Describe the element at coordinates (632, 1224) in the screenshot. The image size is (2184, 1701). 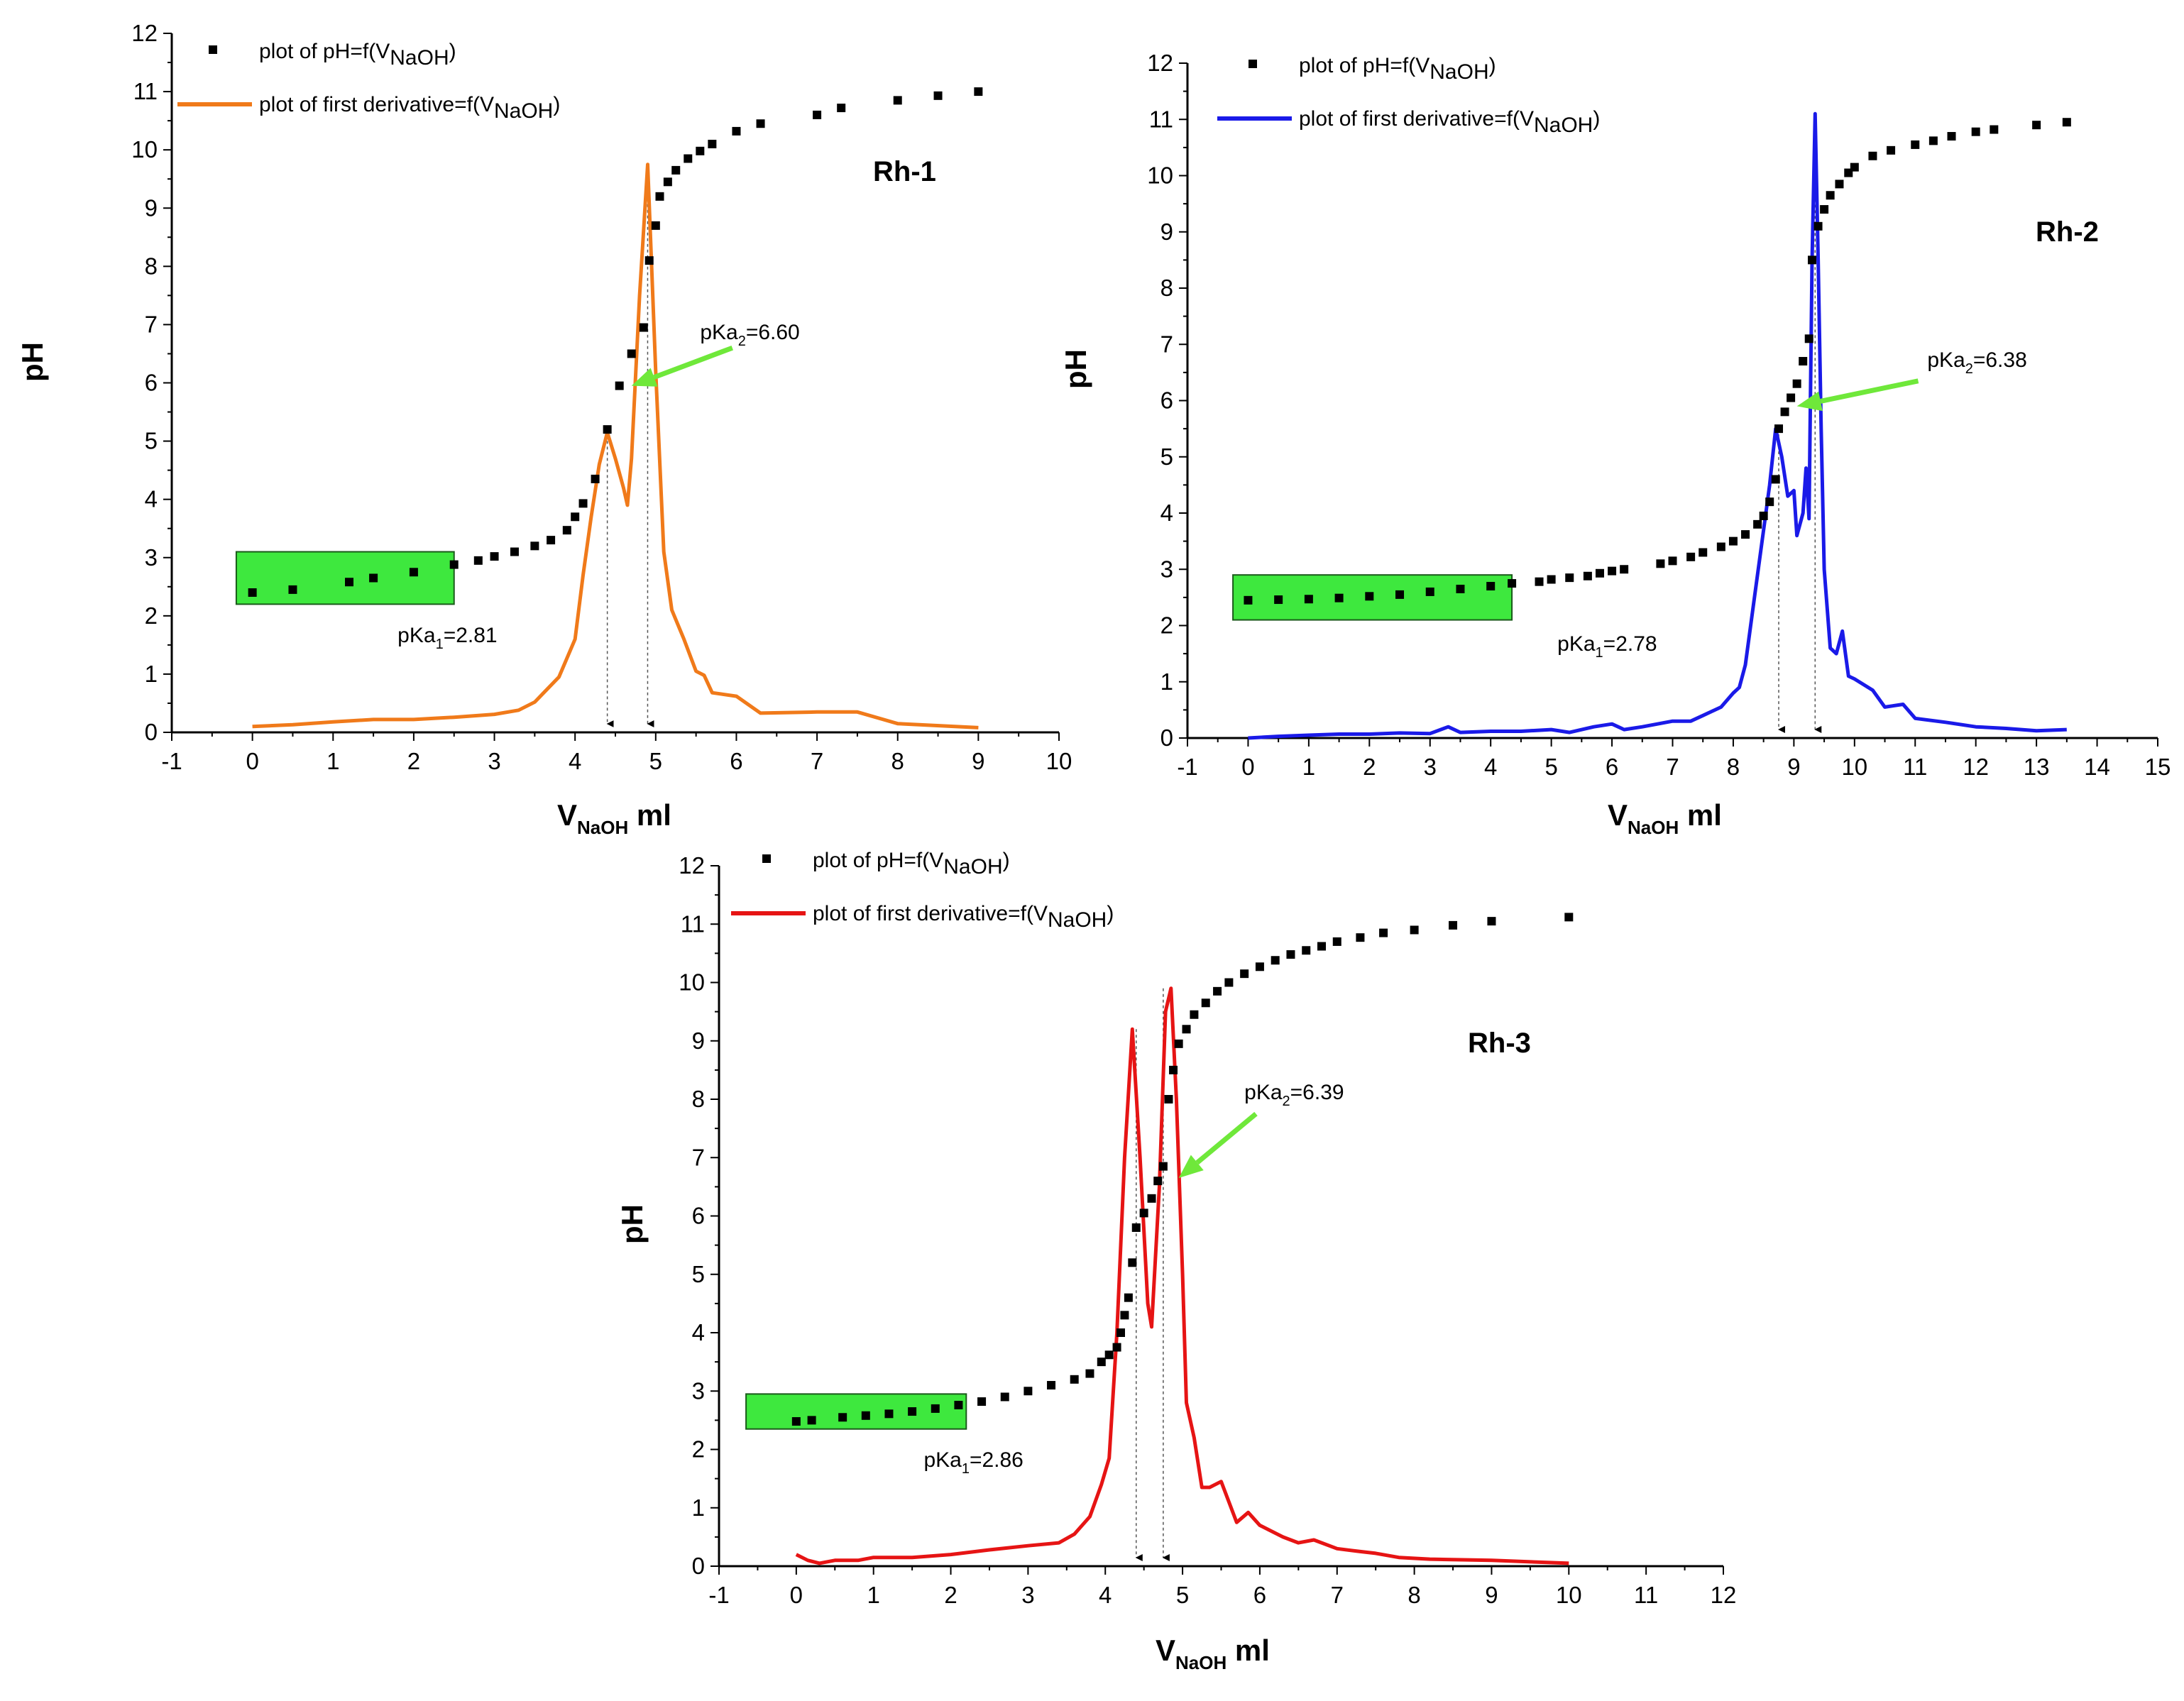
I see `y-axis-title: pH` at that location.